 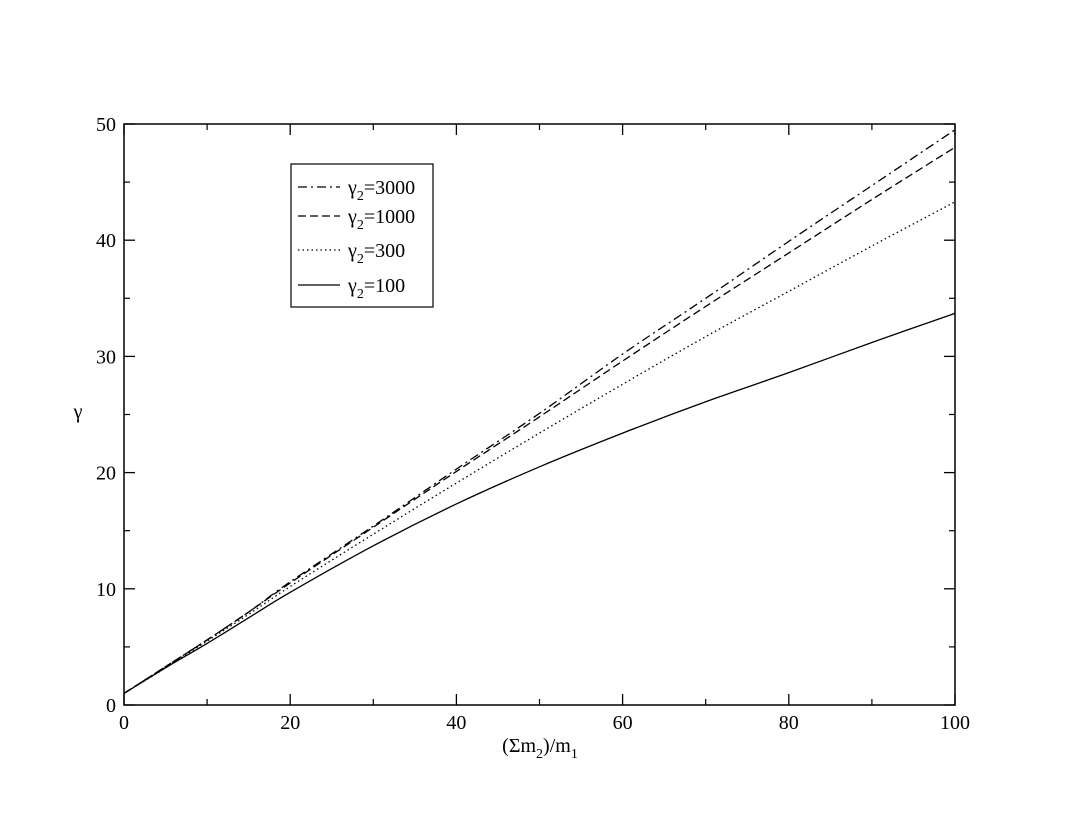 I want to click on legend-label: γ2=3000, so click(x=381, y=190).